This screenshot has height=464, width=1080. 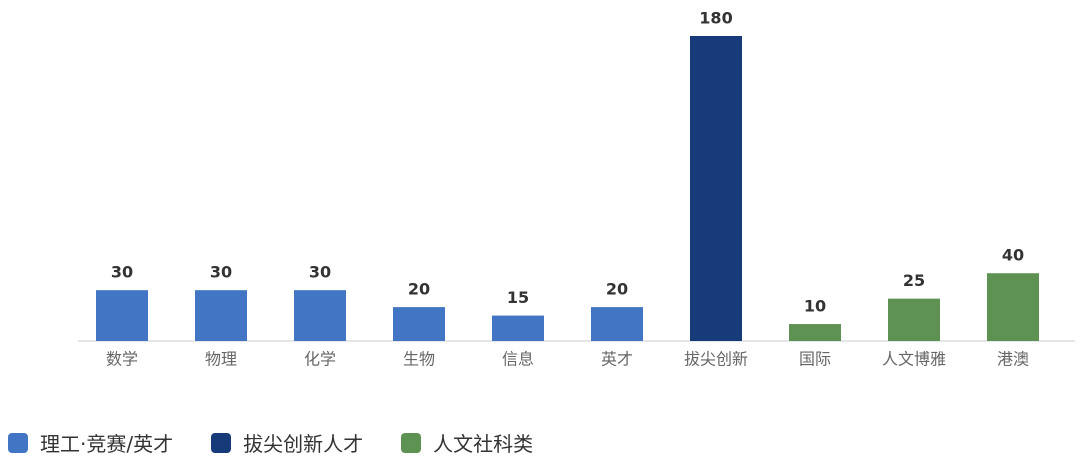 I want to click on x-tick-label: 英才, so click(x=617, y=359).